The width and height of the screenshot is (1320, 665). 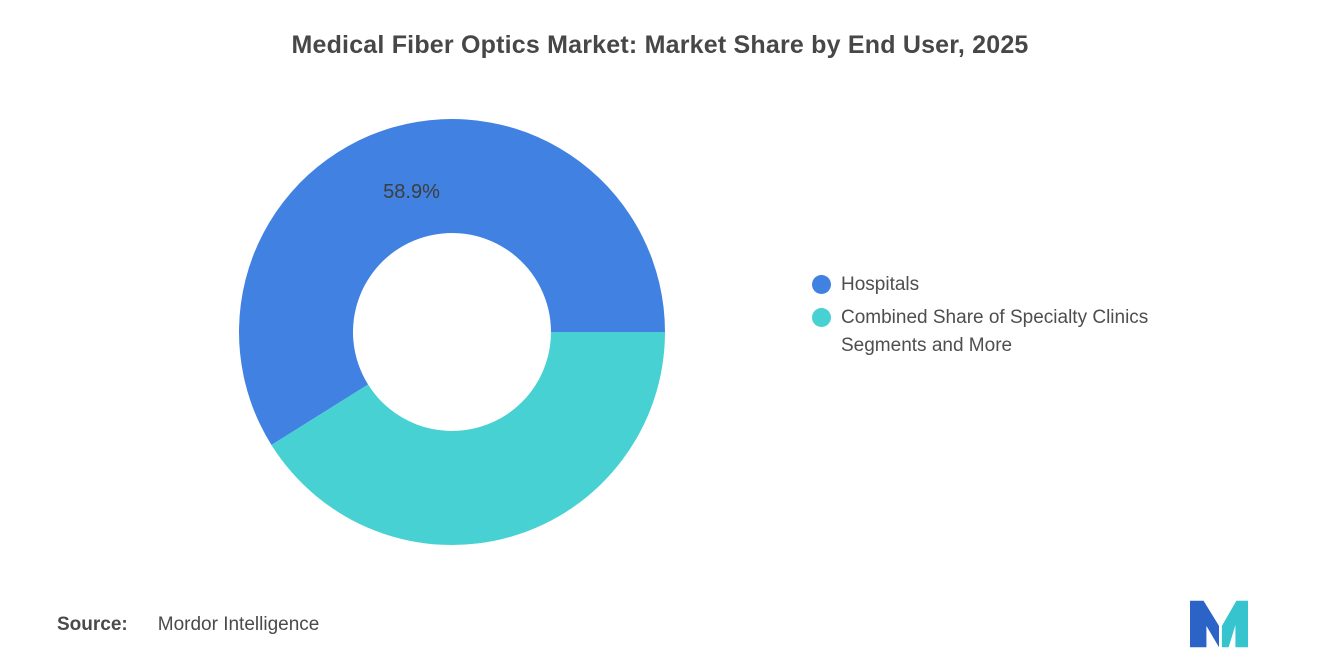 I want to click on legend-label-line1: Combined Share of Specialty Clinics, so click(x=995, y=317).